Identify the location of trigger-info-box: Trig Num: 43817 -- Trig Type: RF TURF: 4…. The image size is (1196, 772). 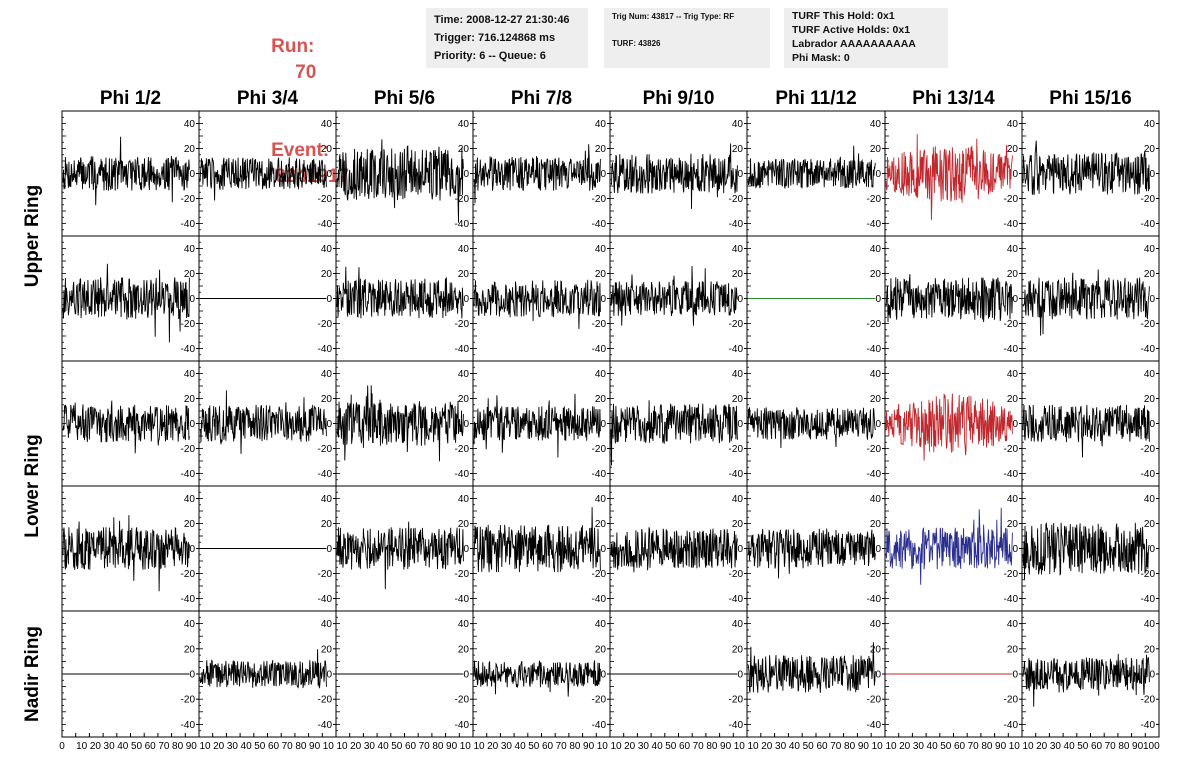
(687, 38).